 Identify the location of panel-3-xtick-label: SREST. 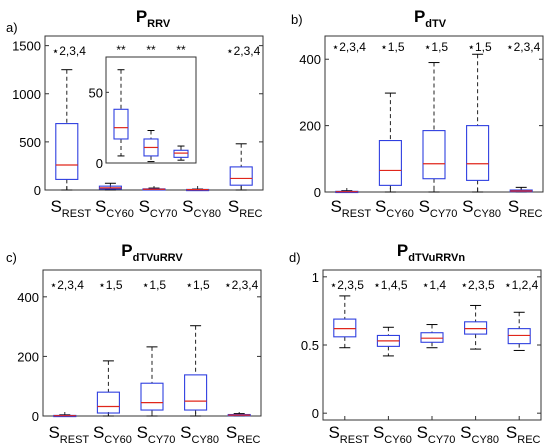
(68, 434).